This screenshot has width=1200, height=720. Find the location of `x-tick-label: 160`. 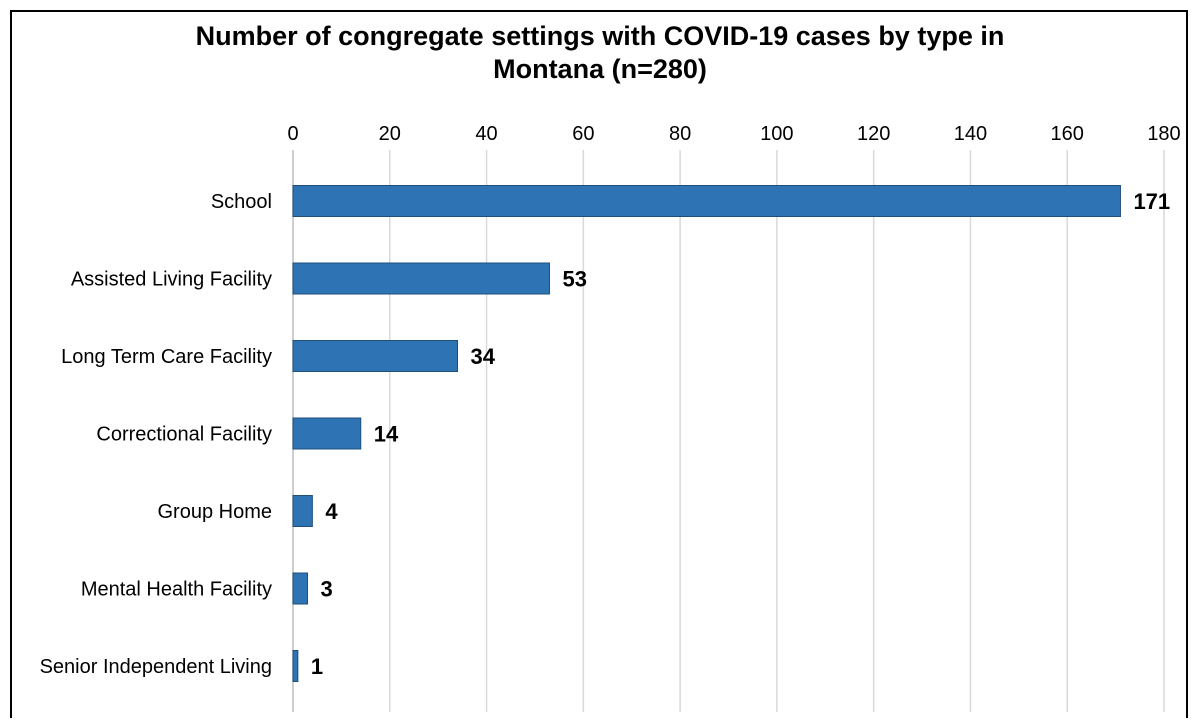

x-tick-label: 160 is located at coordinates (1067, 134).